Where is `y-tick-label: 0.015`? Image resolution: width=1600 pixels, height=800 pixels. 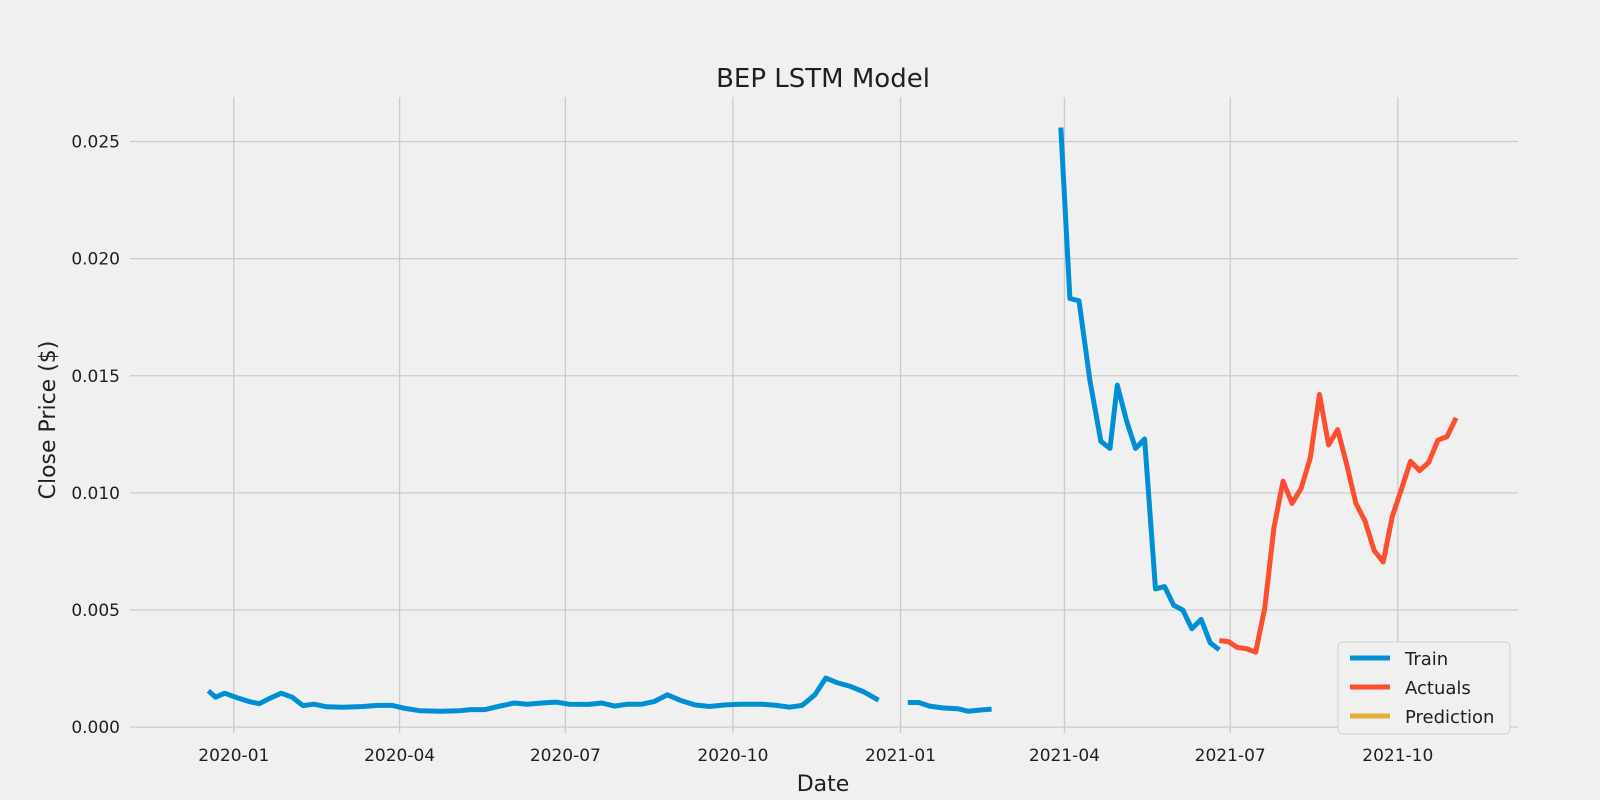
y-tick-label: 0.015 is located at coordinates (95, 377).